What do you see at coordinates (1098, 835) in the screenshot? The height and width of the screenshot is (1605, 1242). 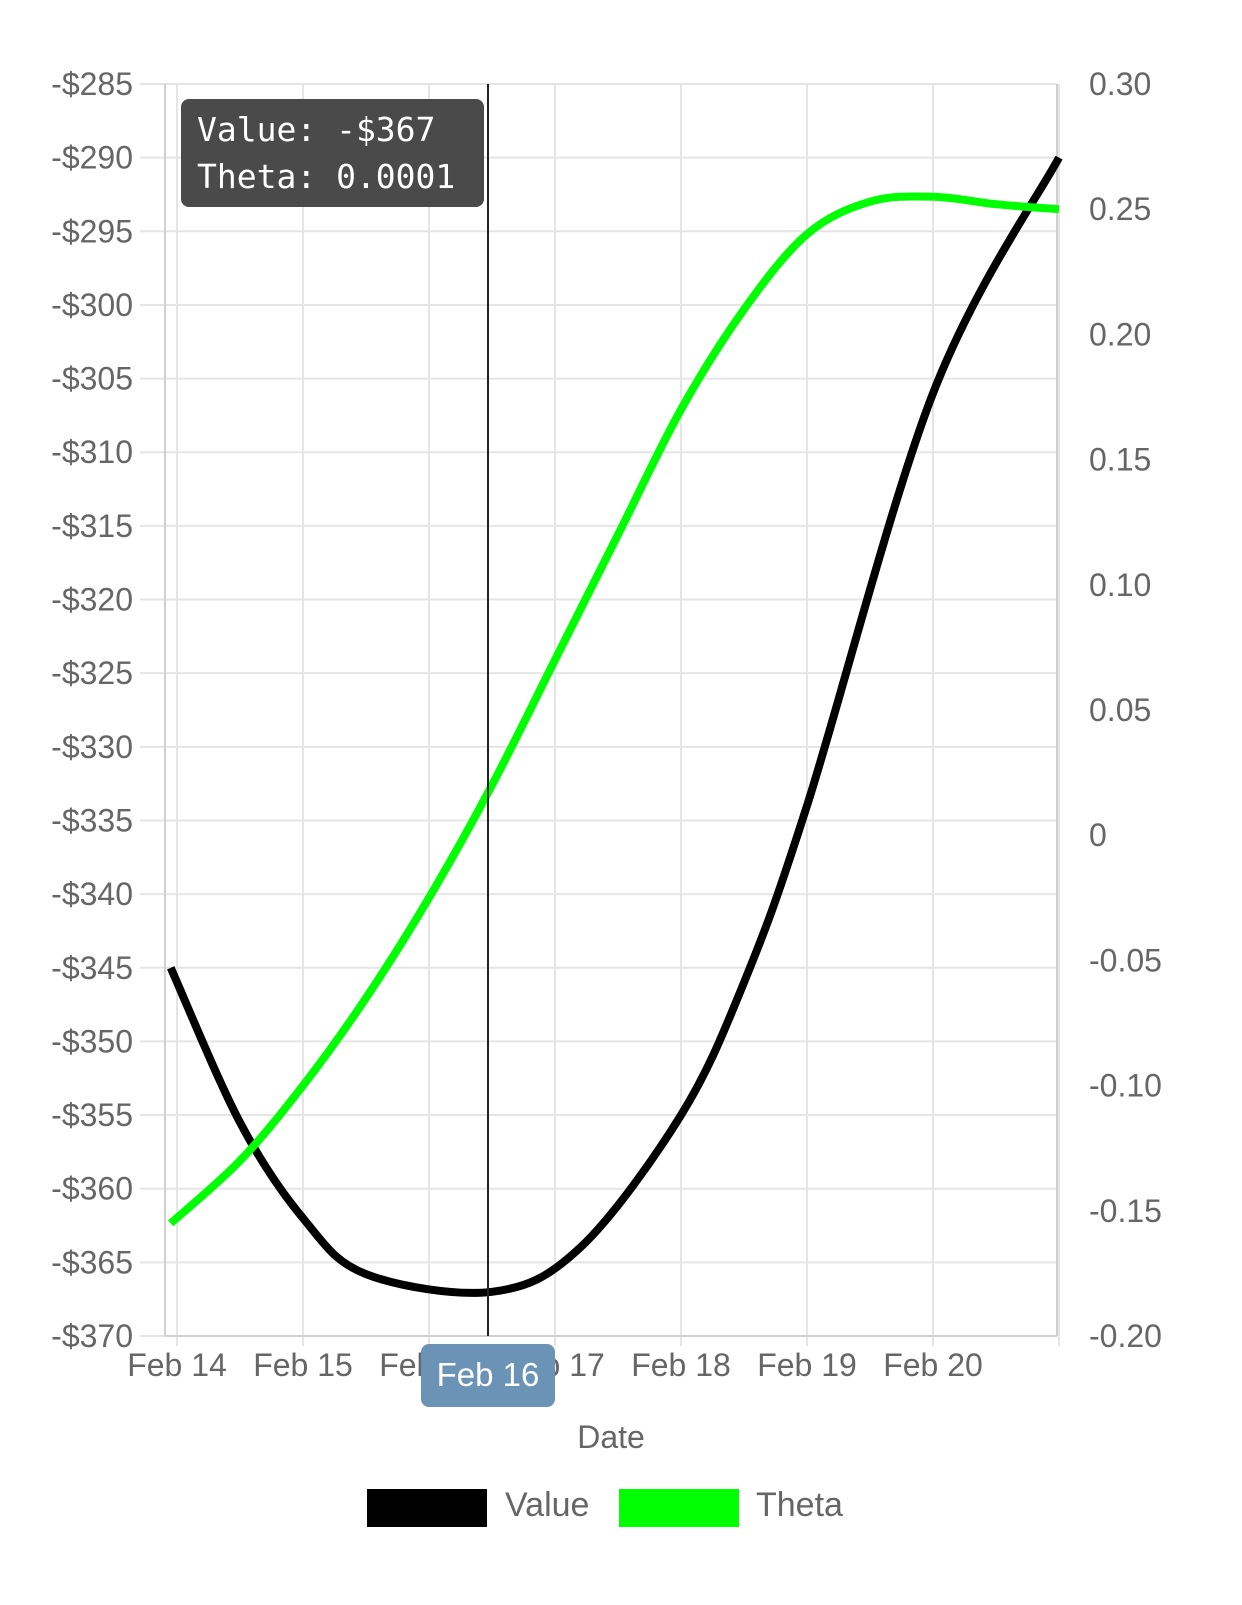 I see `y-right-tick-label: 0` at bounding box center [1098, 835].